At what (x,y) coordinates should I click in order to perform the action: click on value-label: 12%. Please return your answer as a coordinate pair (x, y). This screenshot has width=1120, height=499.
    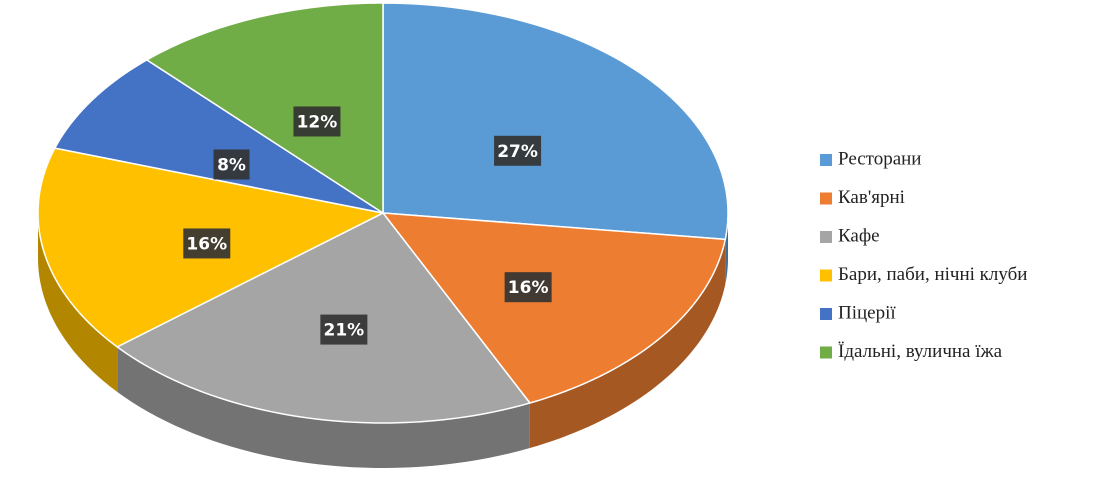
    Looking at the image, I should click on (317, 122).